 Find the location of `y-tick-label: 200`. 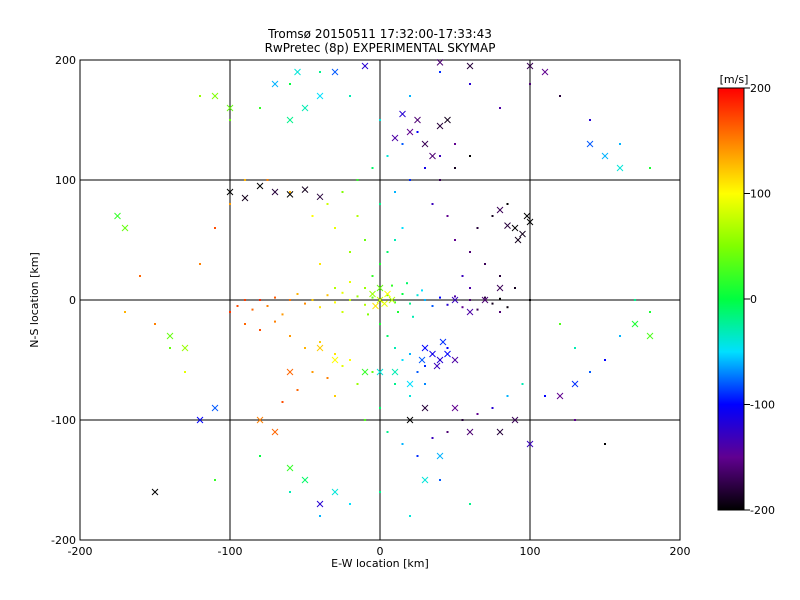

y-tick-label: 200 is located at coordinates (65, 60).